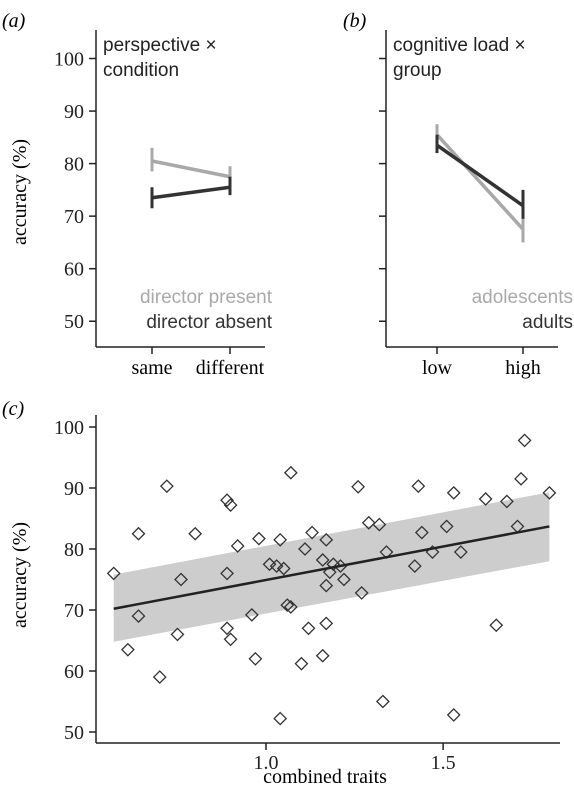  What do you see at coordinates (443, 763) in the screenshot?
I see `x-tick-label-c: 1.5` at bounding box center [443, 763].